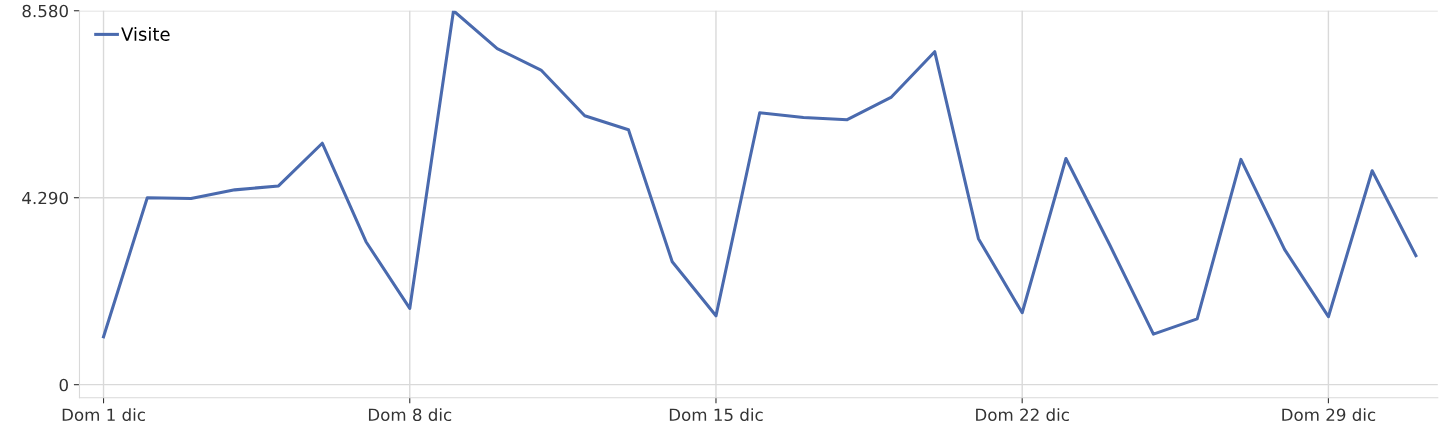 This screenshot has height=430, width=1445. I want to click on y-tick-label: 8.580, so click(45, 11).